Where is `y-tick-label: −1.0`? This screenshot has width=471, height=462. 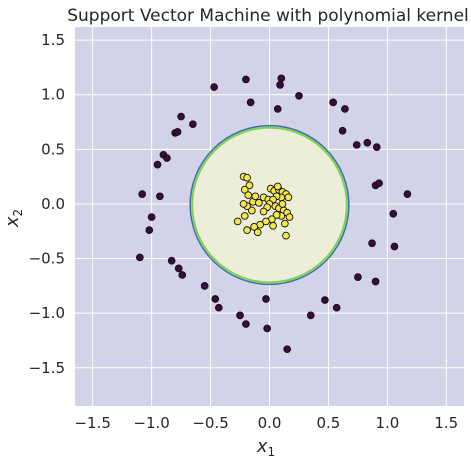
y-tick-label: −1.0 is located at coordinates (47, 313).